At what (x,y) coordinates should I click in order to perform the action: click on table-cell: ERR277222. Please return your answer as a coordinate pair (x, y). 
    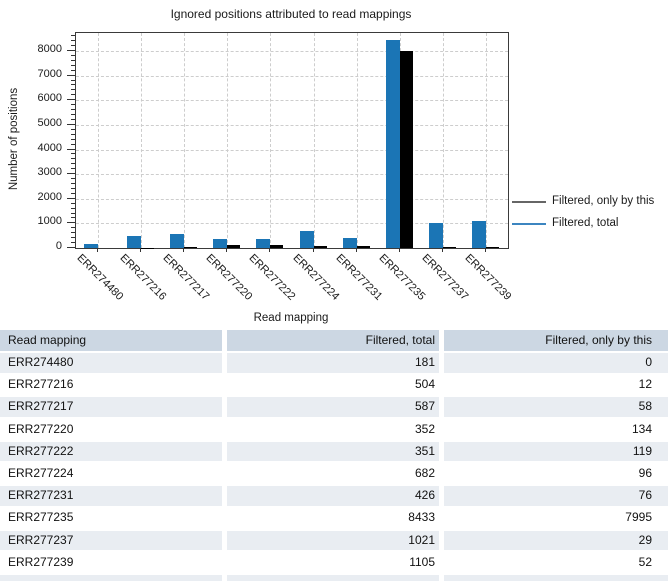
    Looking at the image, I should click on (111, 451).